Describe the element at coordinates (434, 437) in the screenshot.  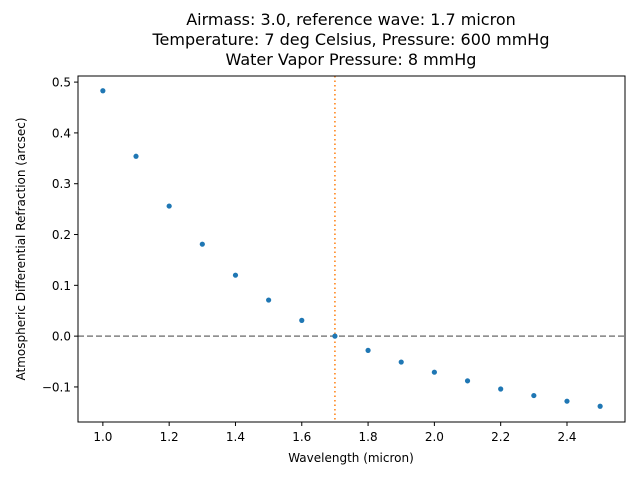
I see `x-tick-label: 2.0` at that location.